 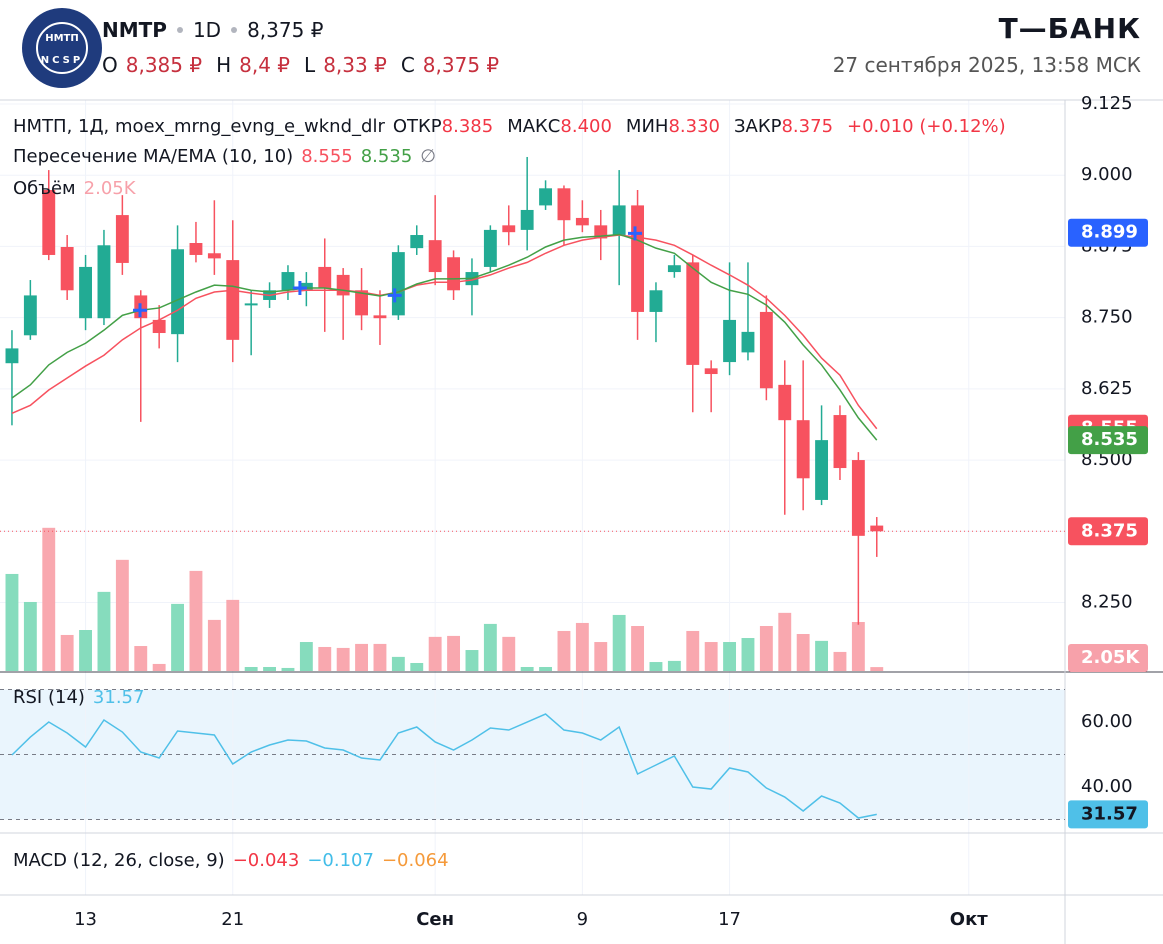 What do you see at coordinates (109, 188) in the screenshot?
I see `volume-value: 2.05K` at bounding box center [109, 188].